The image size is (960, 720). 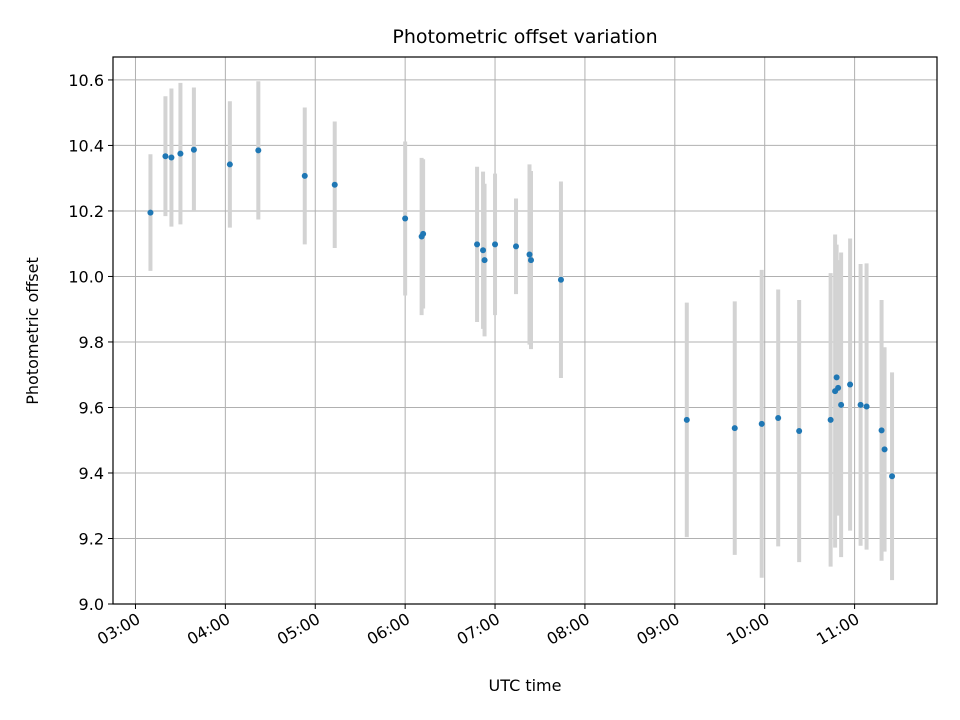 What do you see at coordinates (657, 629) in the screenshot?
I see `x-tick-label: 09:00` at bounding box center [657, 629].